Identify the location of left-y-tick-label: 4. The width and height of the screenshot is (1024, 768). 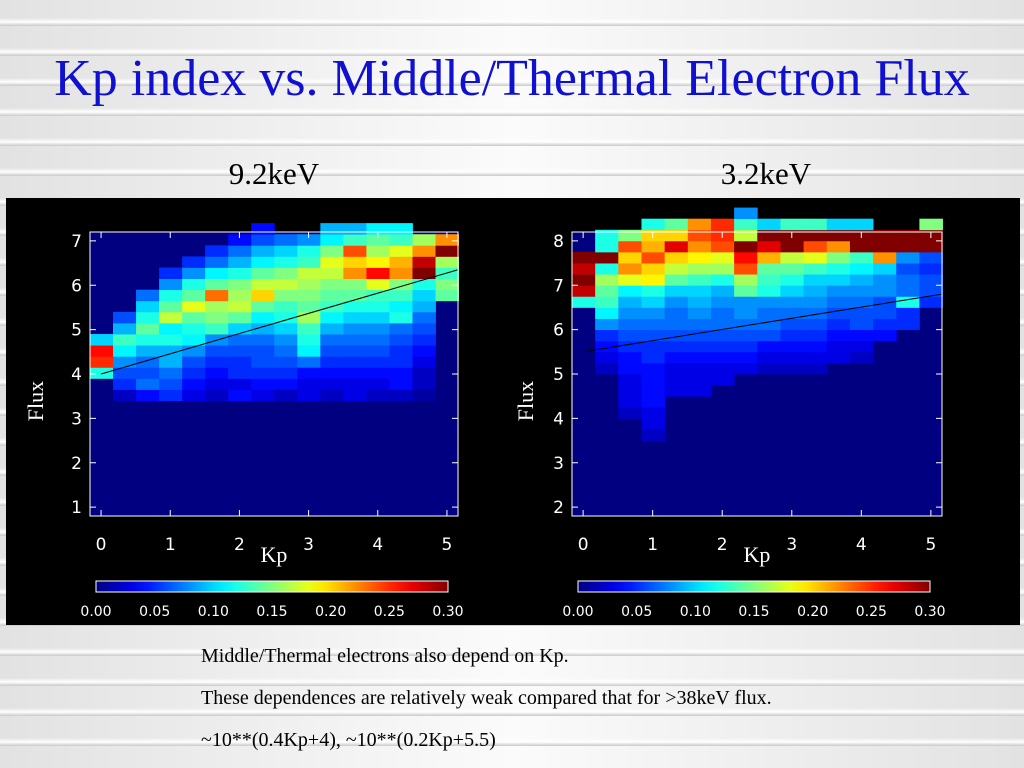
(76, 375).